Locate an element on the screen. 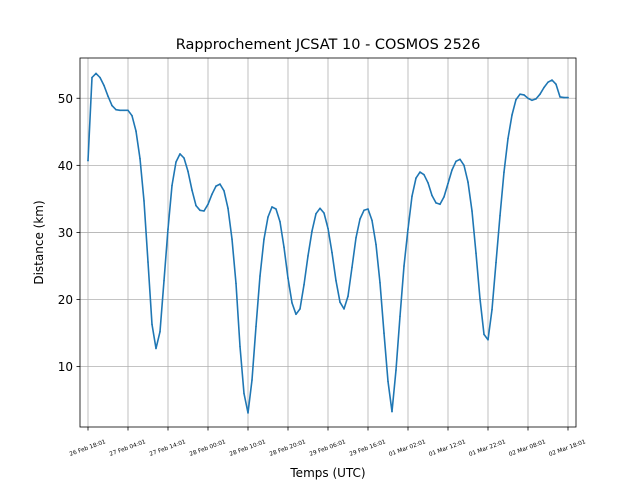 The height and width of the screenshot is (480, 640). y-tick-label: 20 is located at coordinates (65, 300).